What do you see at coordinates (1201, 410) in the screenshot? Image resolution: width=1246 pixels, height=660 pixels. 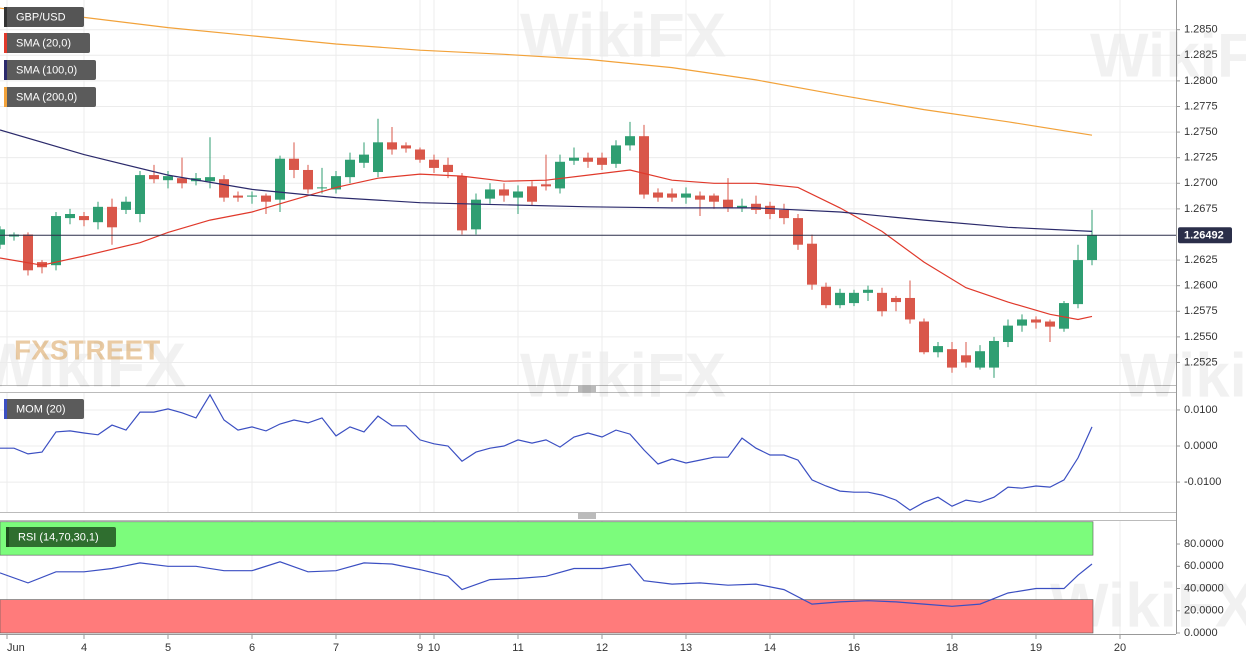 I see `y-tick-label: 0.0100` at bounding box center [1201, 410].